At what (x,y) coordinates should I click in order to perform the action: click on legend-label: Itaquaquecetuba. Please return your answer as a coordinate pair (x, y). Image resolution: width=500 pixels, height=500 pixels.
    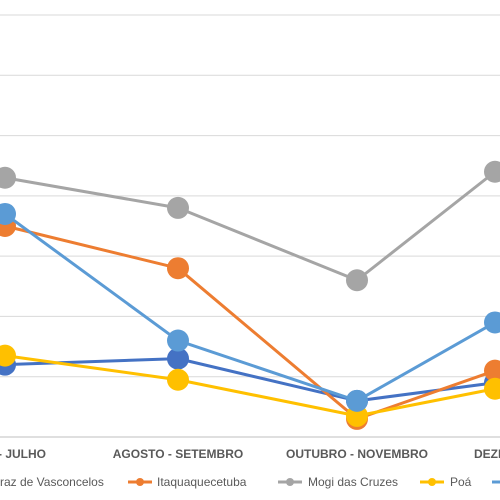
    Looking at the image, I should click on (202, 482).